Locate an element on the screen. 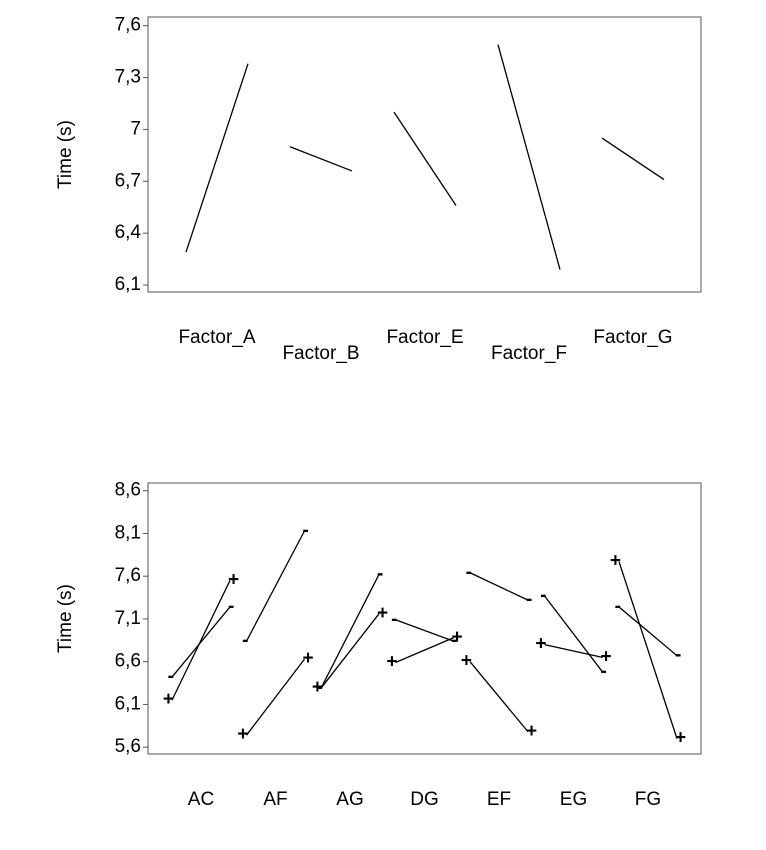 The width and height of the screenshot is (766, 850). y-tick-label: 8,1 is located at coordinates (128, 532).